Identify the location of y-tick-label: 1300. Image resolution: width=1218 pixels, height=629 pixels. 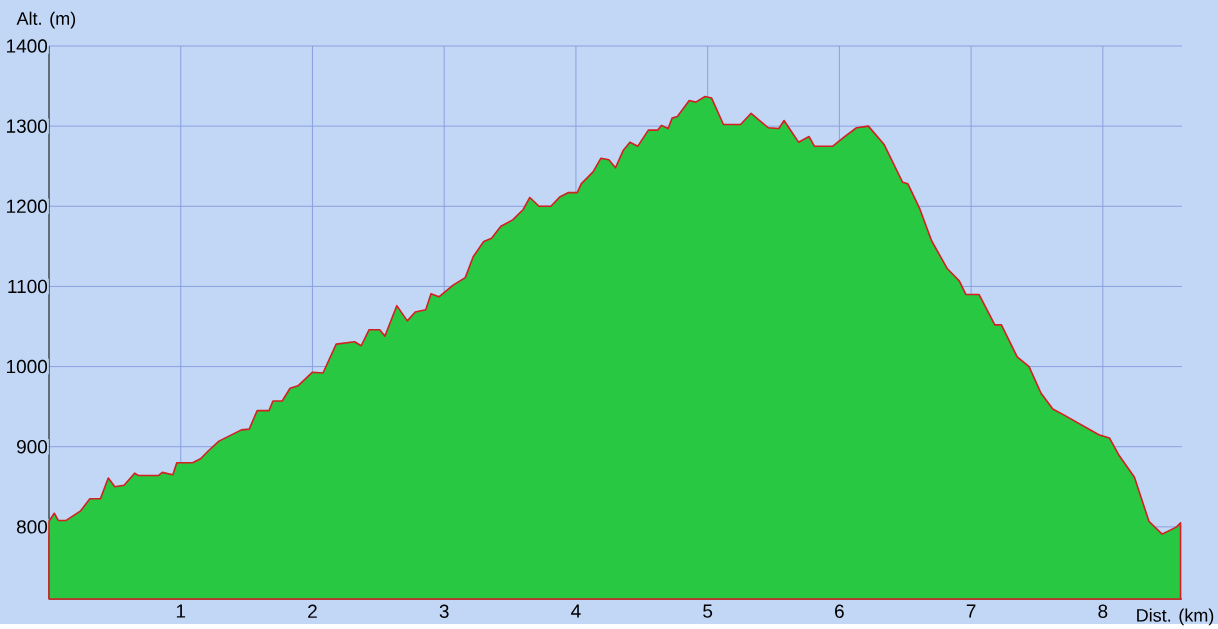
(27, 126).